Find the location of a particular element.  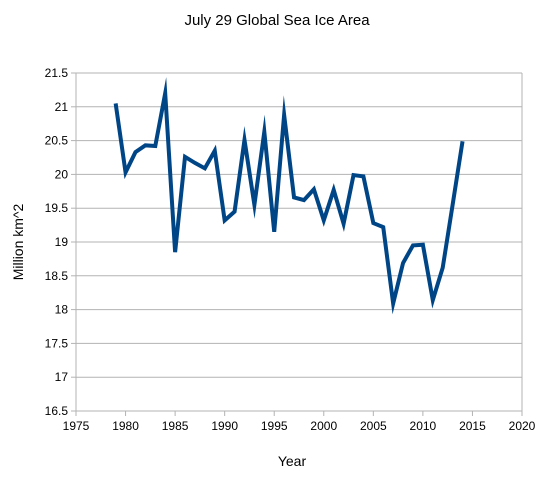

y-tick-label: 18.5 is located at coordinates (57, 276).